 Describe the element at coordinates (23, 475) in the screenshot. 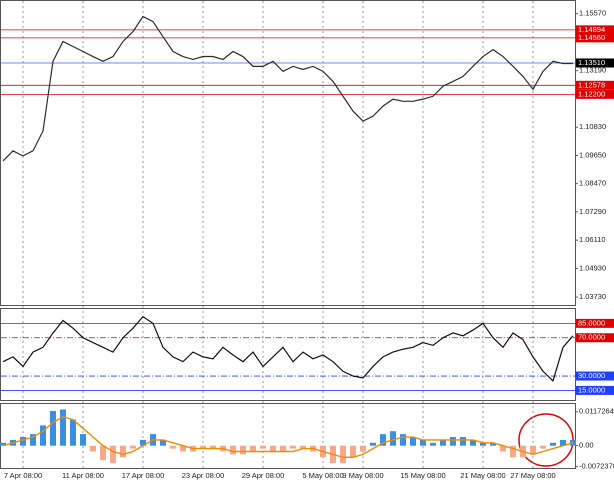

I see `x-tick-label: 7 Apr 08:00` at that location.